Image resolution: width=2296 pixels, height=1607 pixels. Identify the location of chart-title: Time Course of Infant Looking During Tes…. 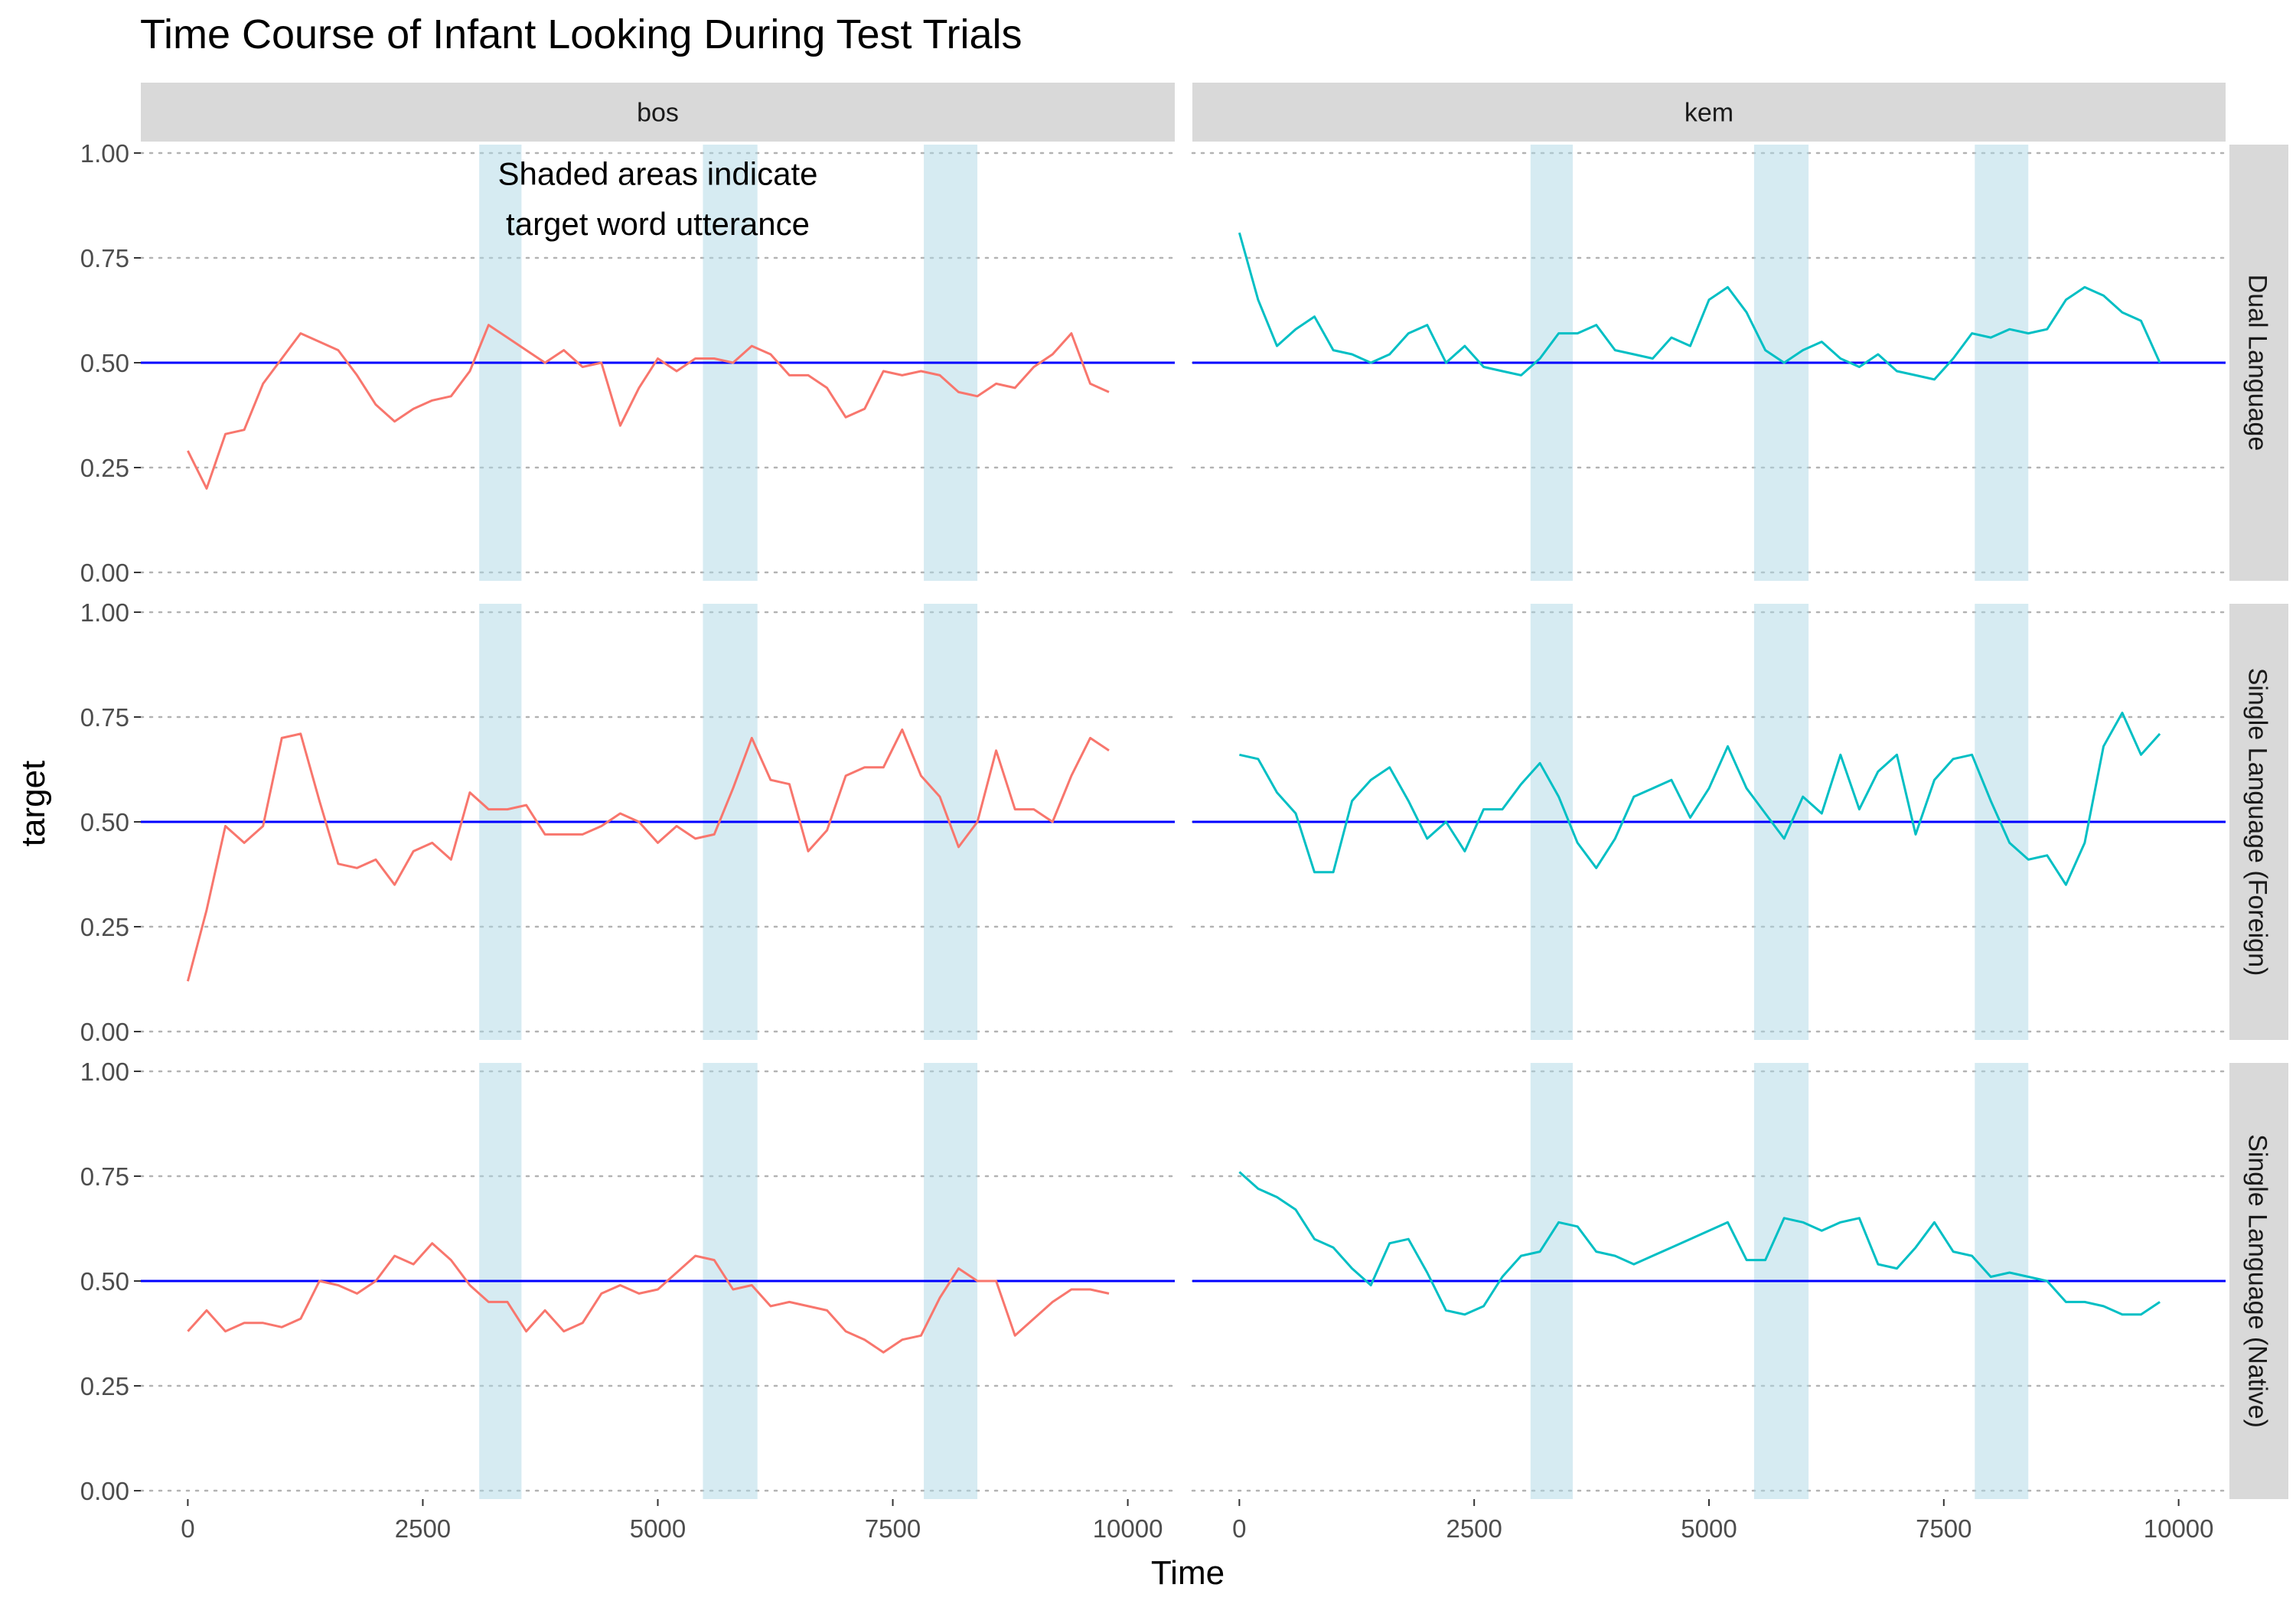
(581, 34).